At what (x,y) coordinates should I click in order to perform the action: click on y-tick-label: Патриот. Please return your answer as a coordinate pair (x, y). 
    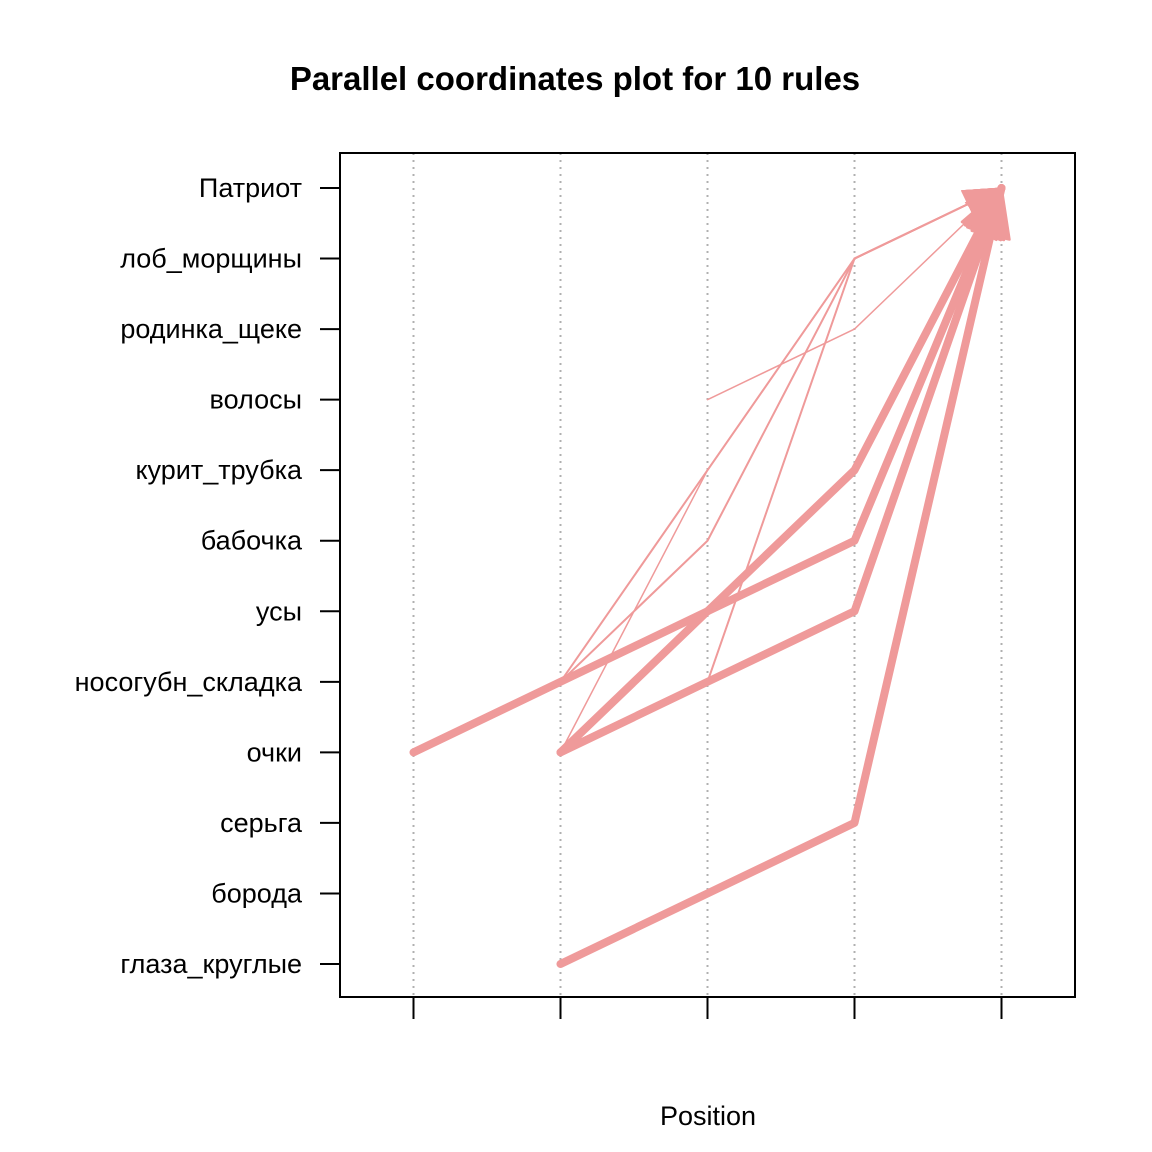
    Looking at the image, I should click on (250, 188).